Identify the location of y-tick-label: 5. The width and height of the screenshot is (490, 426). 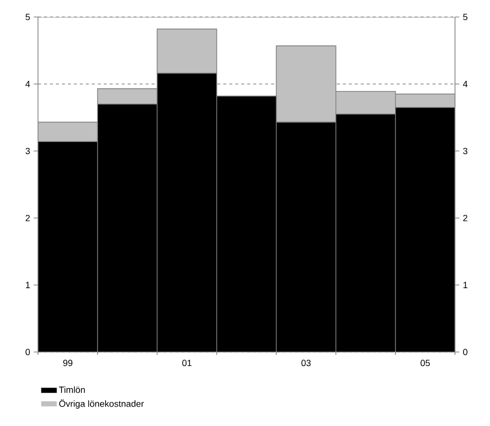
(28, 17).